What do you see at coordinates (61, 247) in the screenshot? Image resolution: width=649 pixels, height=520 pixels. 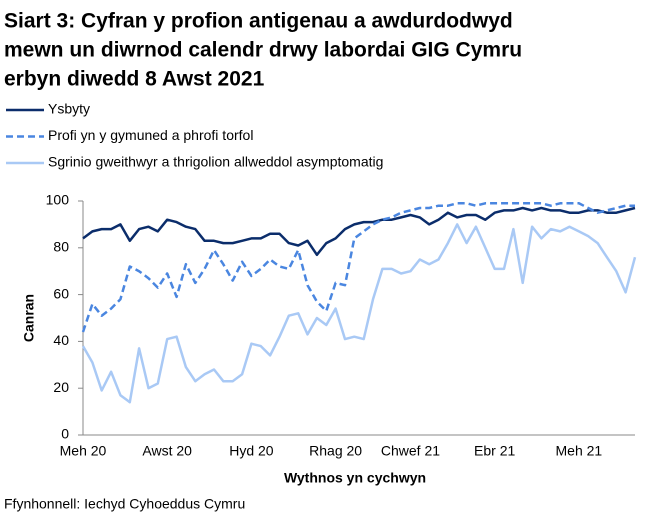 I see `y-tick-label: 80` at bounding box center [61, 247].